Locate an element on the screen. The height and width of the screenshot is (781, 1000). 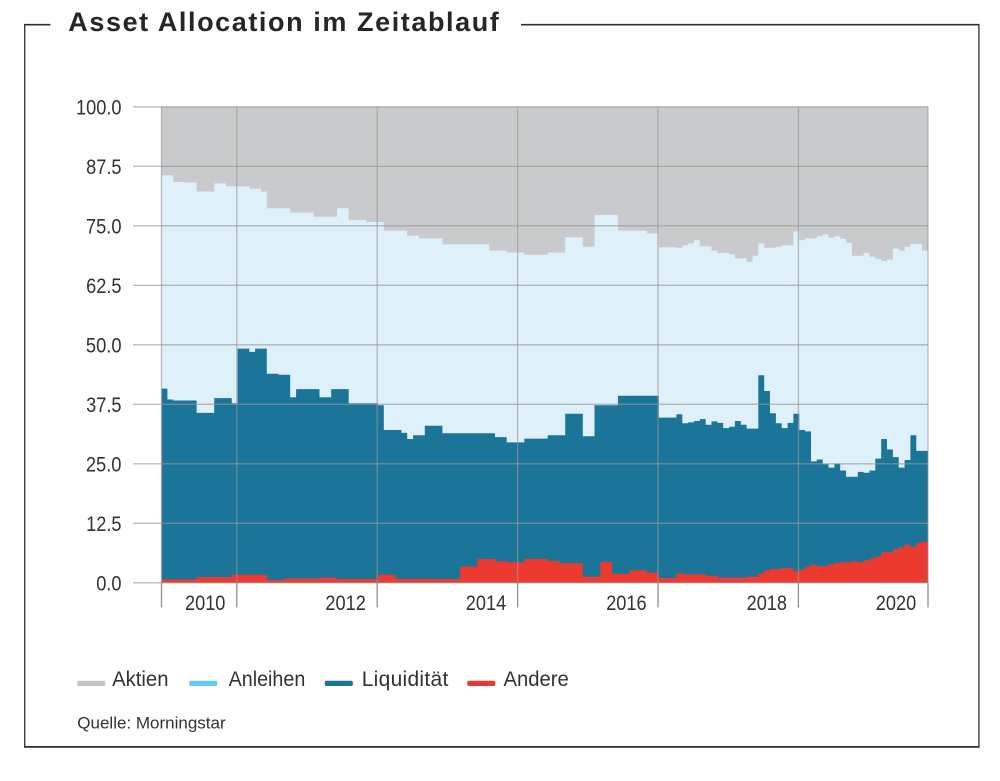
svg-text: Aktien is located at coordinates (140, 679).